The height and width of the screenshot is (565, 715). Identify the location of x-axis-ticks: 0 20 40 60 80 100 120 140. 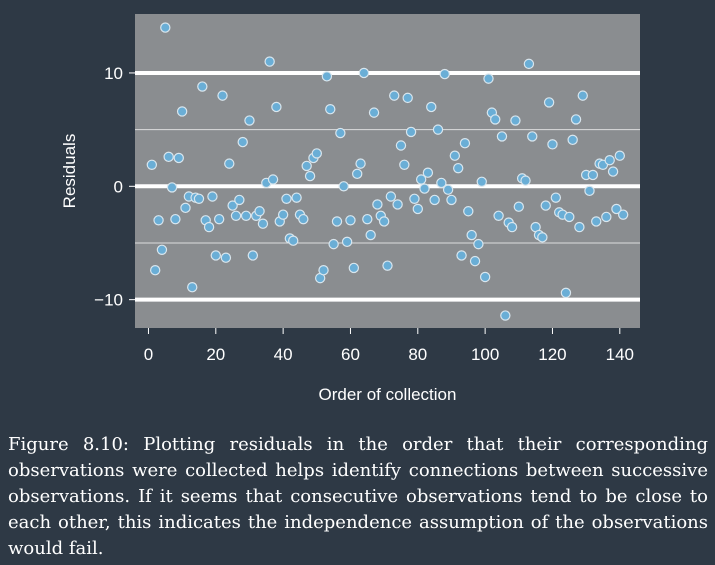
(389, 346).